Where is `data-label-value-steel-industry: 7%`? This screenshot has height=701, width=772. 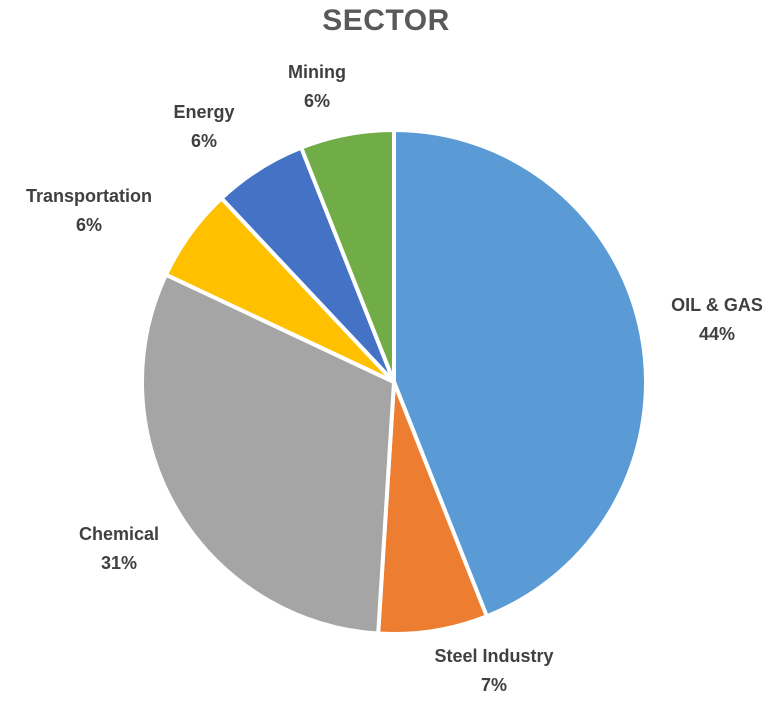
data-label-value-steel-industry: 7% is located at coordinates (494, 685).